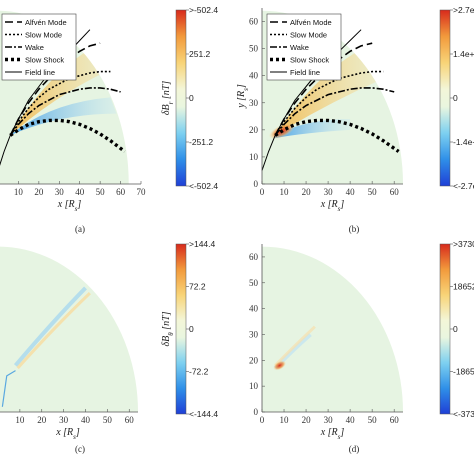 The height and width of the screenshot is (474, 474). I want to click on colorbar-tick-label: 1.4e+1, so click(463, 54).